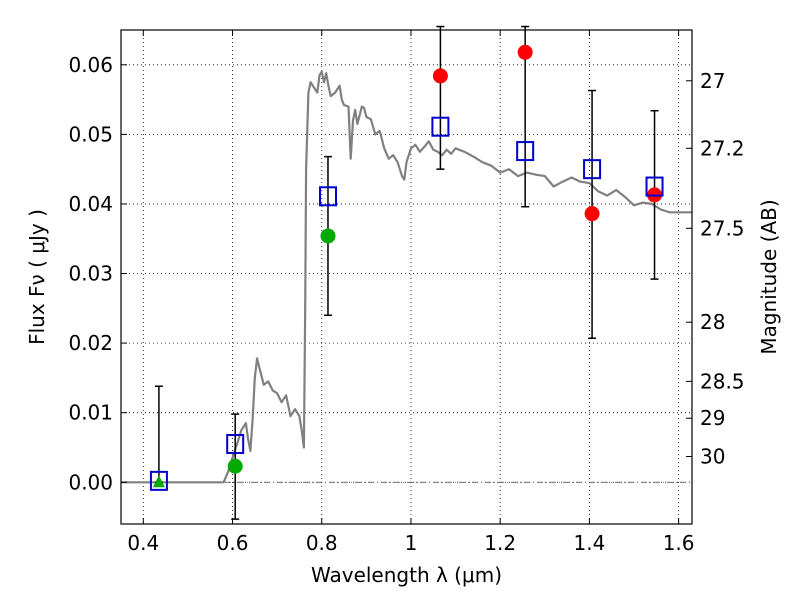  What do you see at coordinates (500, 543) in the screenshot?
I see `x-tick-label: 1.2` at bounding box center [500, 543].